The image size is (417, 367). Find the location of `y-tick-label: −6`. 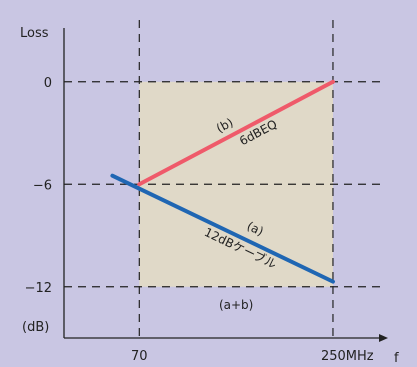

y-tick-label: −6 is located at coordinates (42, 185).